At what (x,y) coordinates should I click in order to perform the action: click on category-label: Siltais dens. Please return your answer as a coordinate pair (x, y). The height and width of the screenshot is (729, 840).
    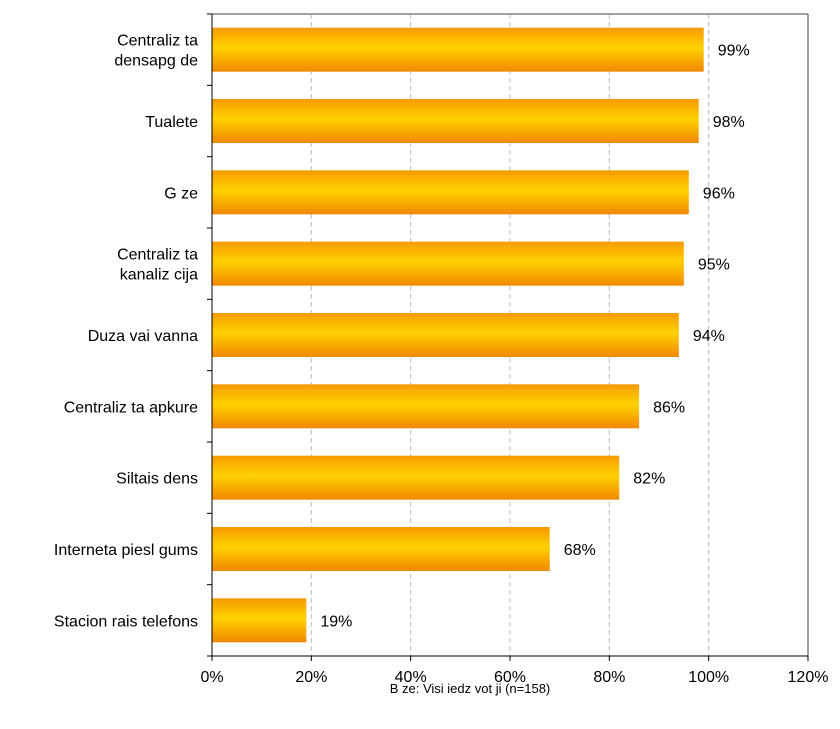
    Looking at the image, I should click on (157, 479).